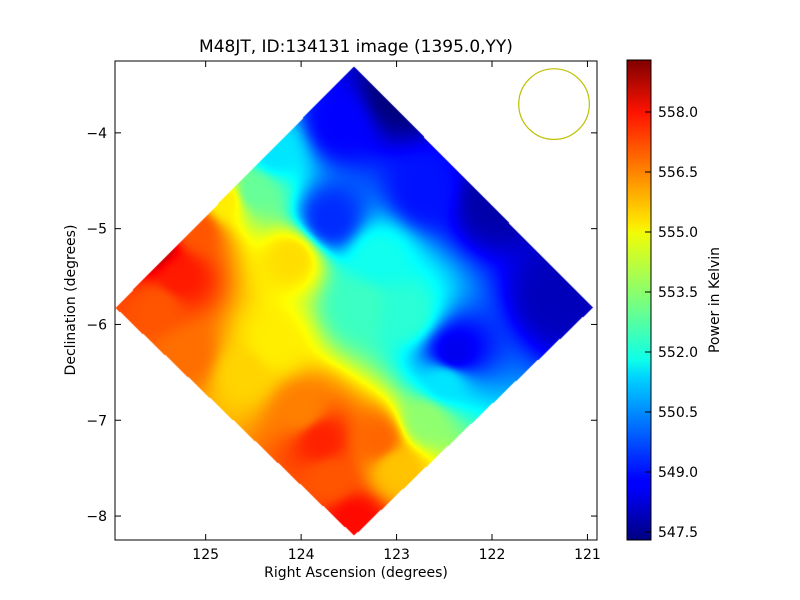 The width and height of the screenshot is (800, 600). What do you see at coordinates (356, 47) in the screenshot?
I see `chart-title: M48JT, ID:134131 image (1395.0,YY)` at bounding box center [356, 47].